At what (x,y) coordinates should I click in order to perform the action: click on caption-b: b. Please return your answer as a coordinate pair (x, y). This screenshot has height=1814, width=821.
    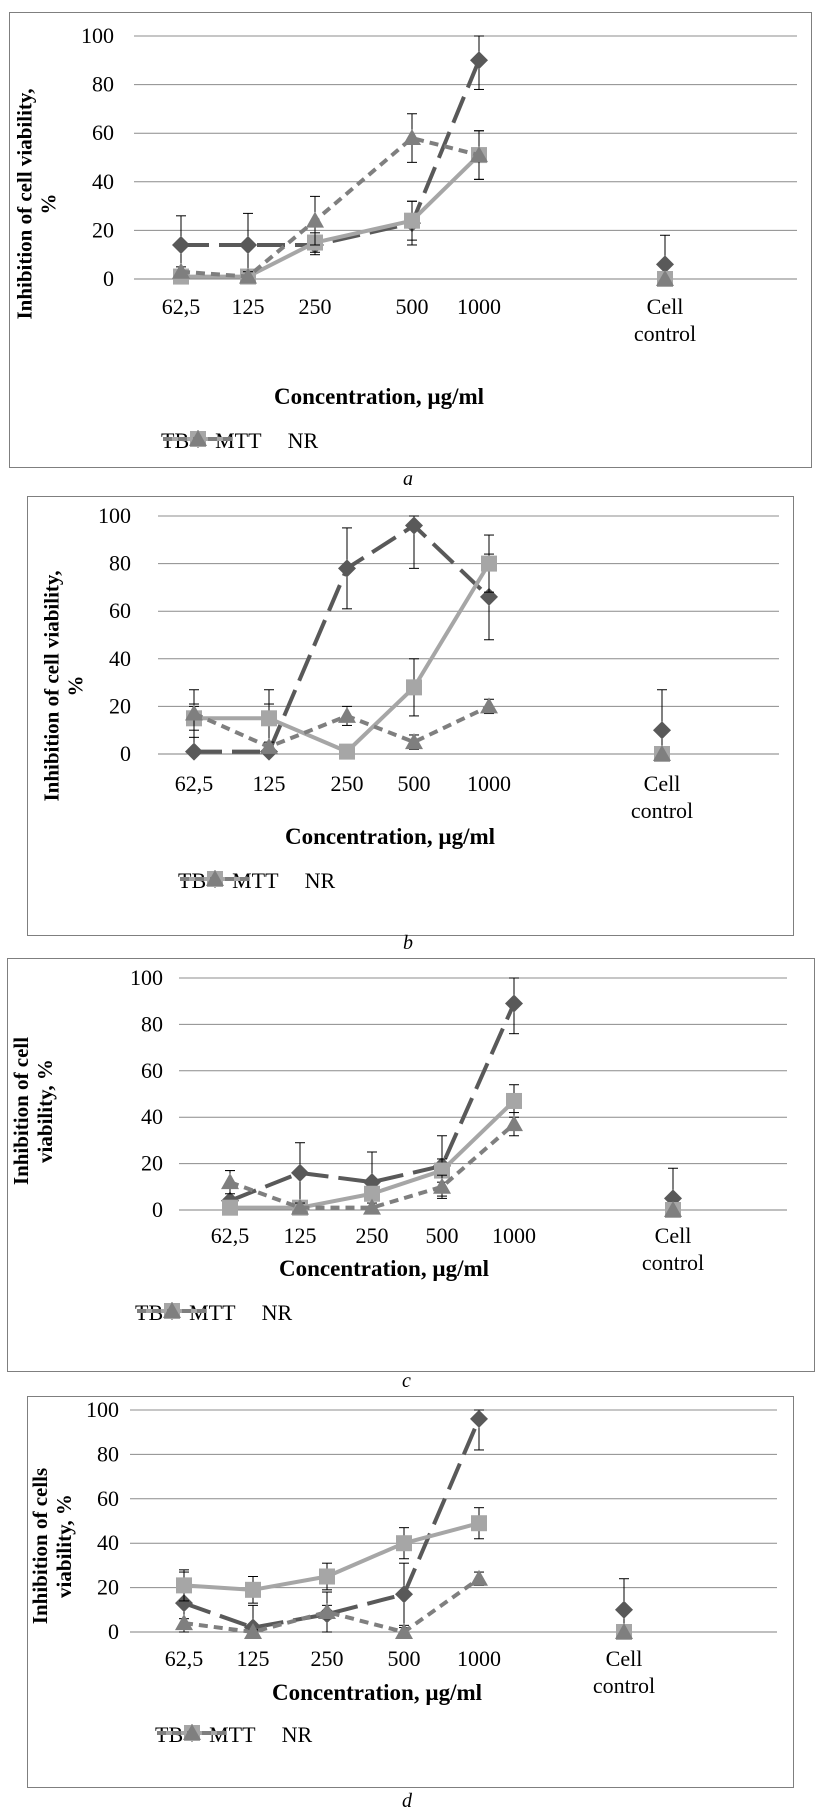
    Looking at the image, I should click on (408, 943).